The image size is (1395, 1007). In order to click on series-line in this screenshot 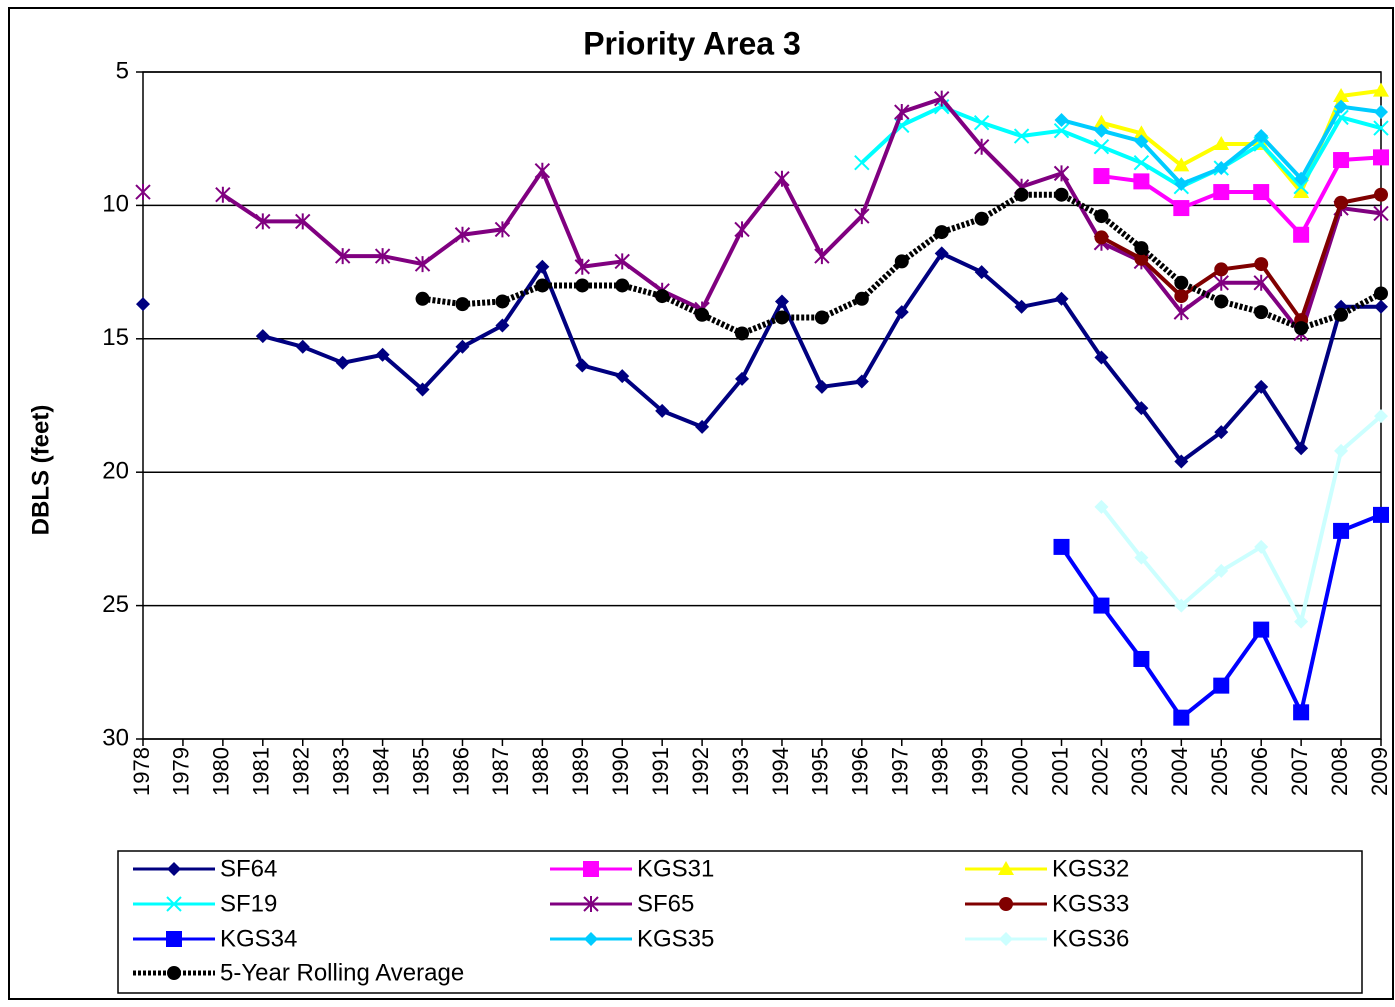, I will do `click(1241, 519)`.